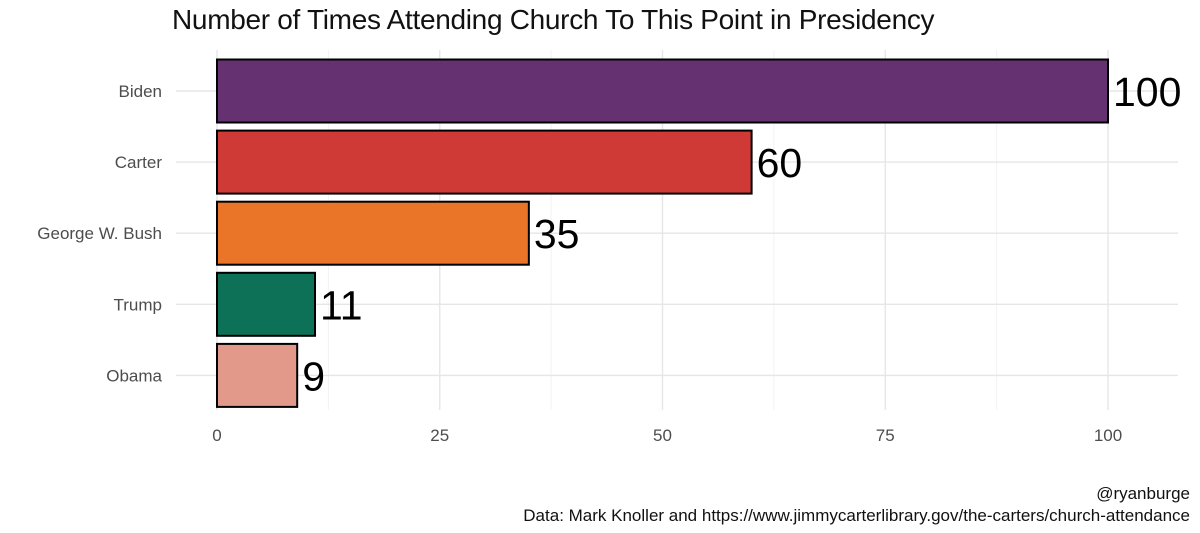  Describe the element at coordinates (780, 163) in the screenshot. I see `data-label: 60` at that location.